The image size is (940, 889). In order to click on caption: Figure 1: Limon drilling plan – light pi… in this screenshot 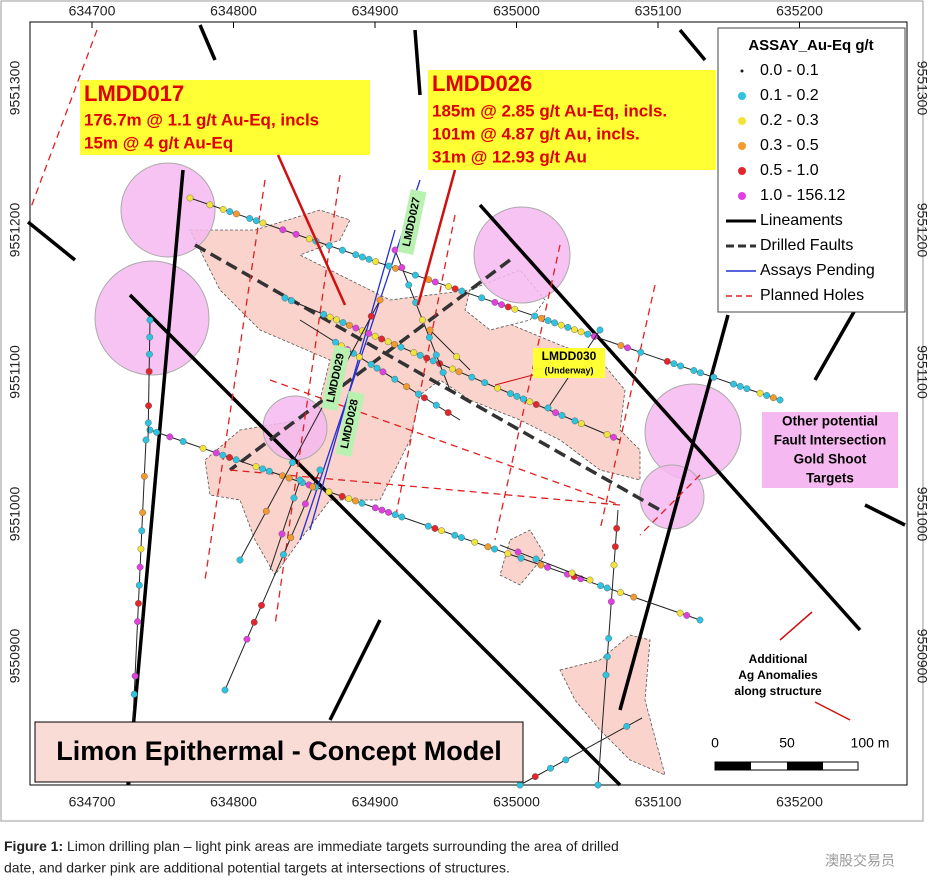, I will do `click(311, 846)`.